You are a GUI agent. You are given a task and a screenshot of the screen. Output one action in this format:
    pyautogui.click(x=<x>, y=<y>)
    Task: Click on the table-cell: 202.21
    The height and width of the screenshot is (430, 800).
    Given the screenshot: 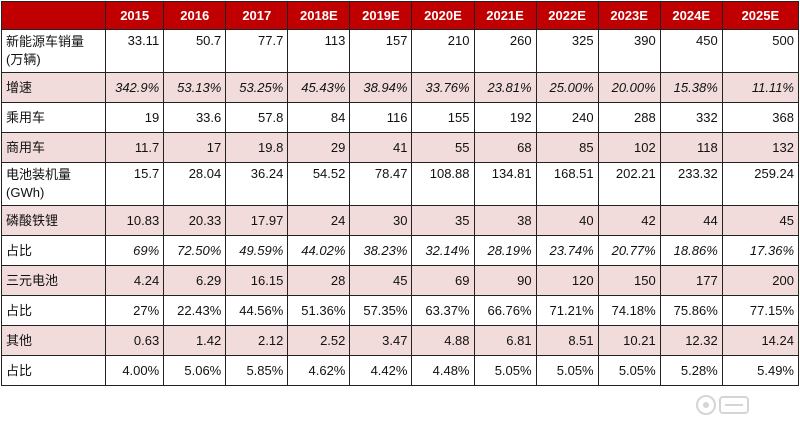 What is the action you would take?
    pyautogui.click(x=629, y=184)
    